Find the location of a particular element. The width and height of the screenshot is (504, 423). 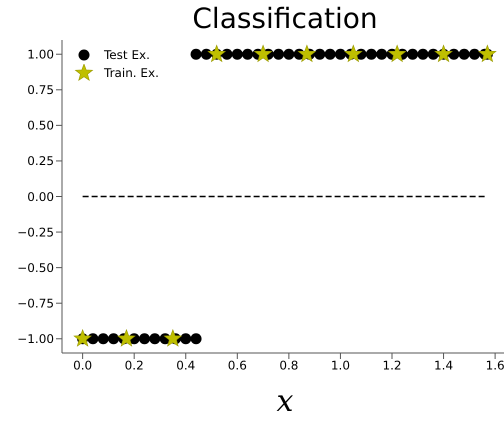

y-tick-label: −0.50 is located at coordinates (35, 267).